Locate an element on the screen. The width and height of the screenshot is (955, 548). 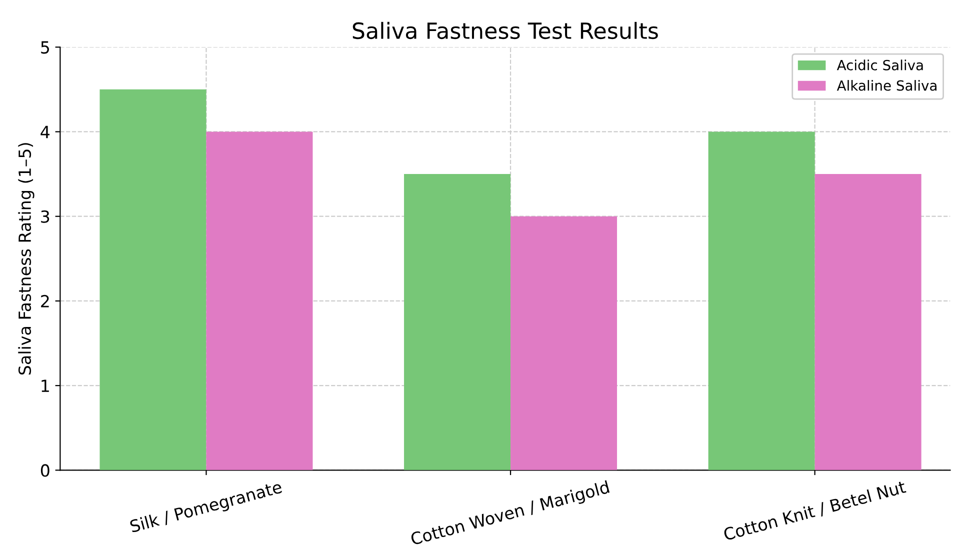
y-tick-label: 1 is located at coordinates (45, 386).